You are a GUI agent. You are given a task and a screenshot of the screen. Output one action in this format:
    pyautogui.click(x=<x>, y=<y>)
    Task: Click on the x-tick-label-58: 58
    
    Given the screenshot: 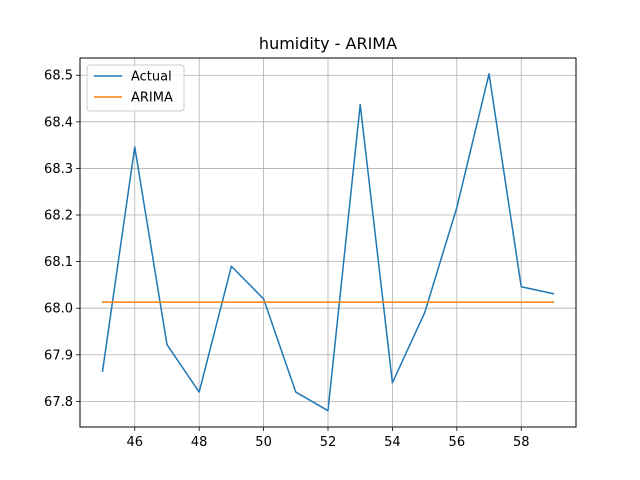 What is the action you would take?
    pyautogui.click(x=521, y=442)
    